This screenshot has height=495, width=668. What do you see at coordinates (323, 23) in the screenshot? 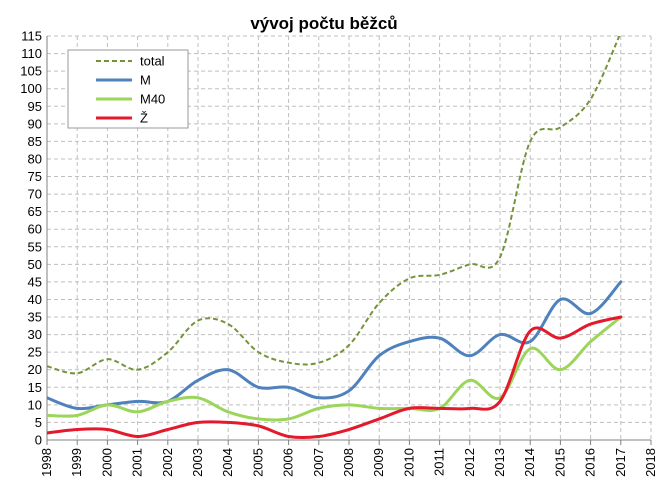
I see `chart-title: vývoj počtu běžců` at bounding box center [323, 23].